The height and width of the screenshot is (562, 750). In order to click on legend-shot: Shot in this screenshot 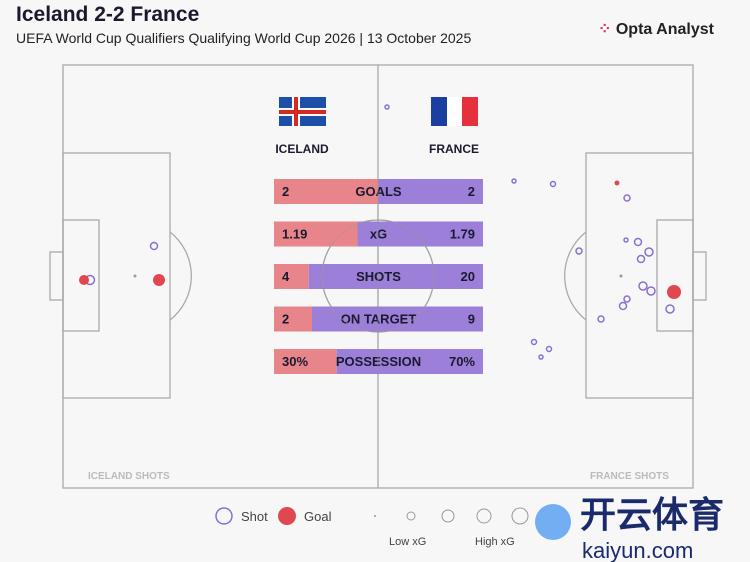, I will do `click(254, 516)`.